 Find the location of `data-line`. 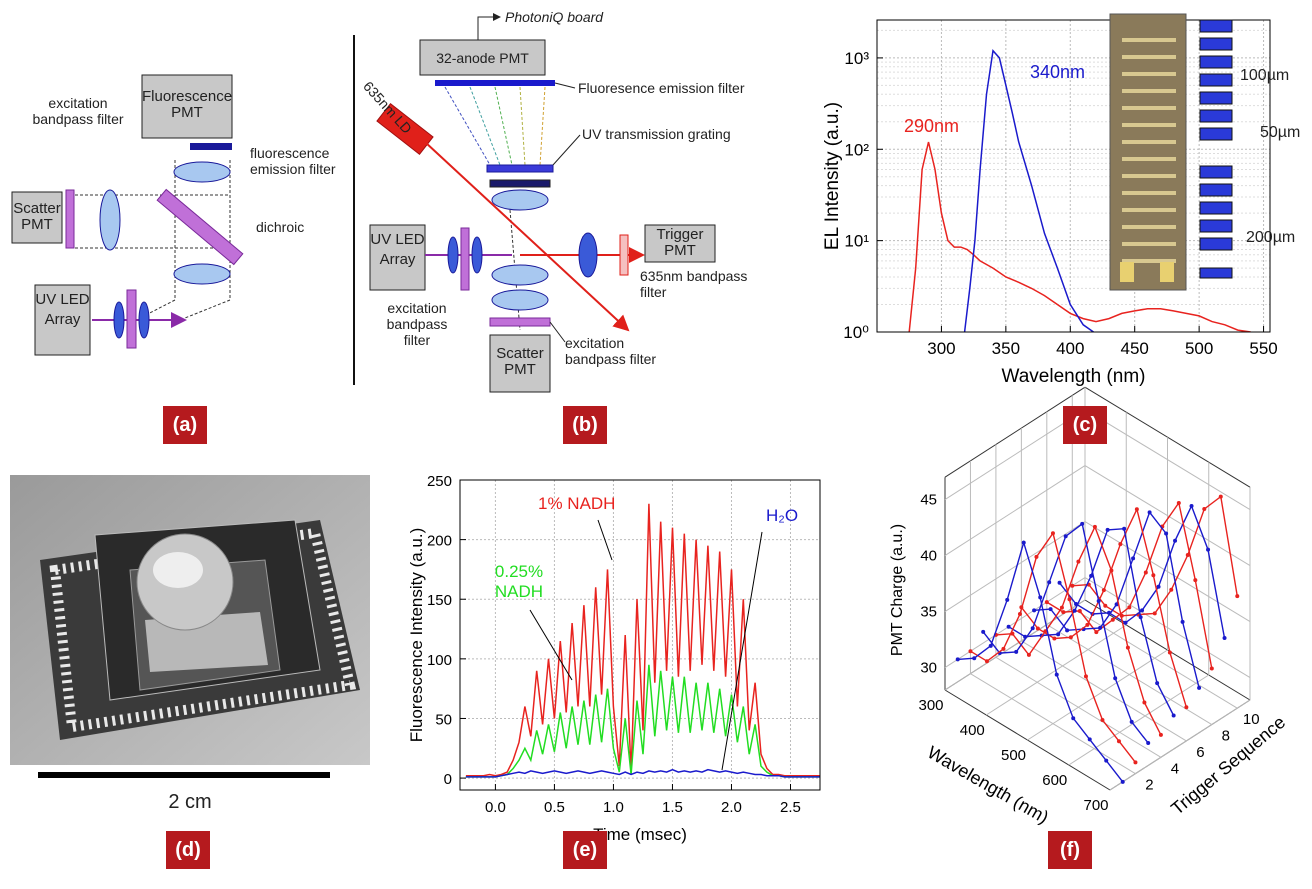

data-line is located at coordinates (642, 721).